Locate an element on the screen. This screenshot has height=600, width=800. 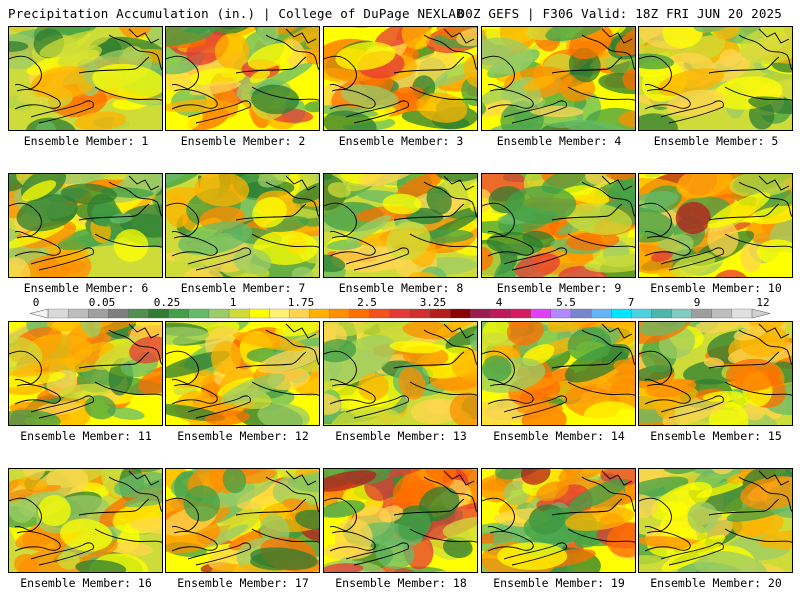
ensemble-member-label: Ensemble Member: 16 is located at coordinates (86, 583).